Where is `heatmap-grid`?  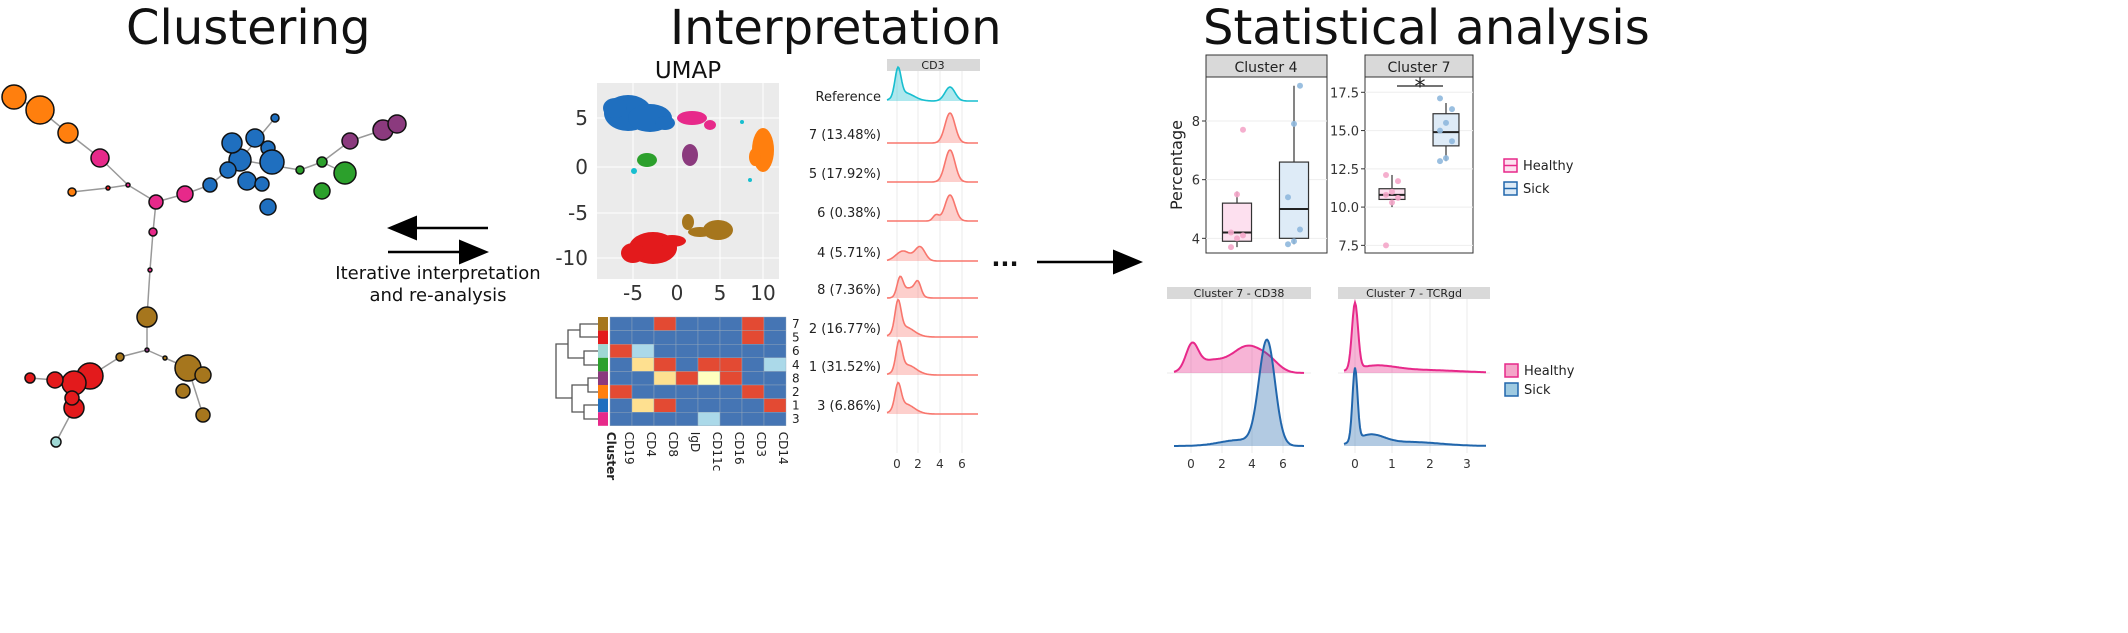 heatmap-grid is located at coordinates (692, 371).